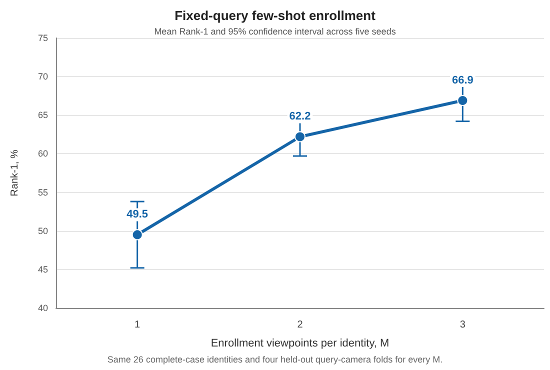 This screenshot has width=550, height=370. I want to click on chart-subtitle: Mean Rank-1 and 95% confidence interval across five seeds, so click(275, 31).